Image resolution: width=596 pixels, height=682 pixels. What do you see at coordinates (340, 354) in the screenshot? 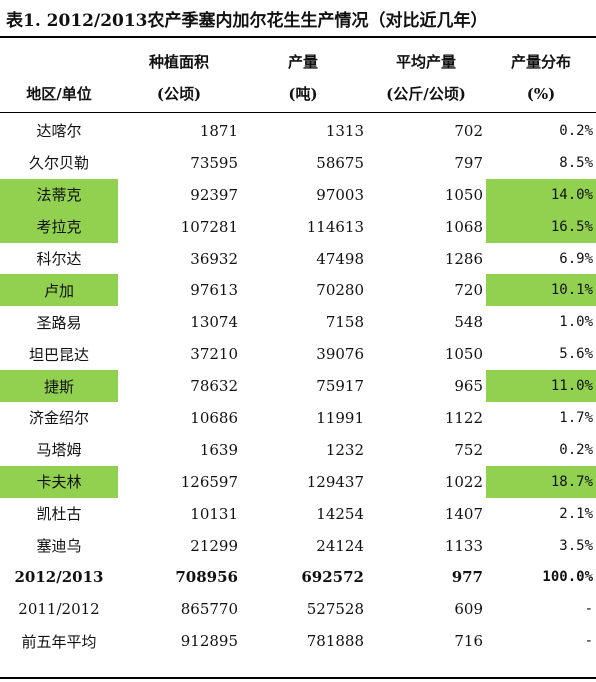
I see `production-cell: 39076` at bounding box center [340, 354].